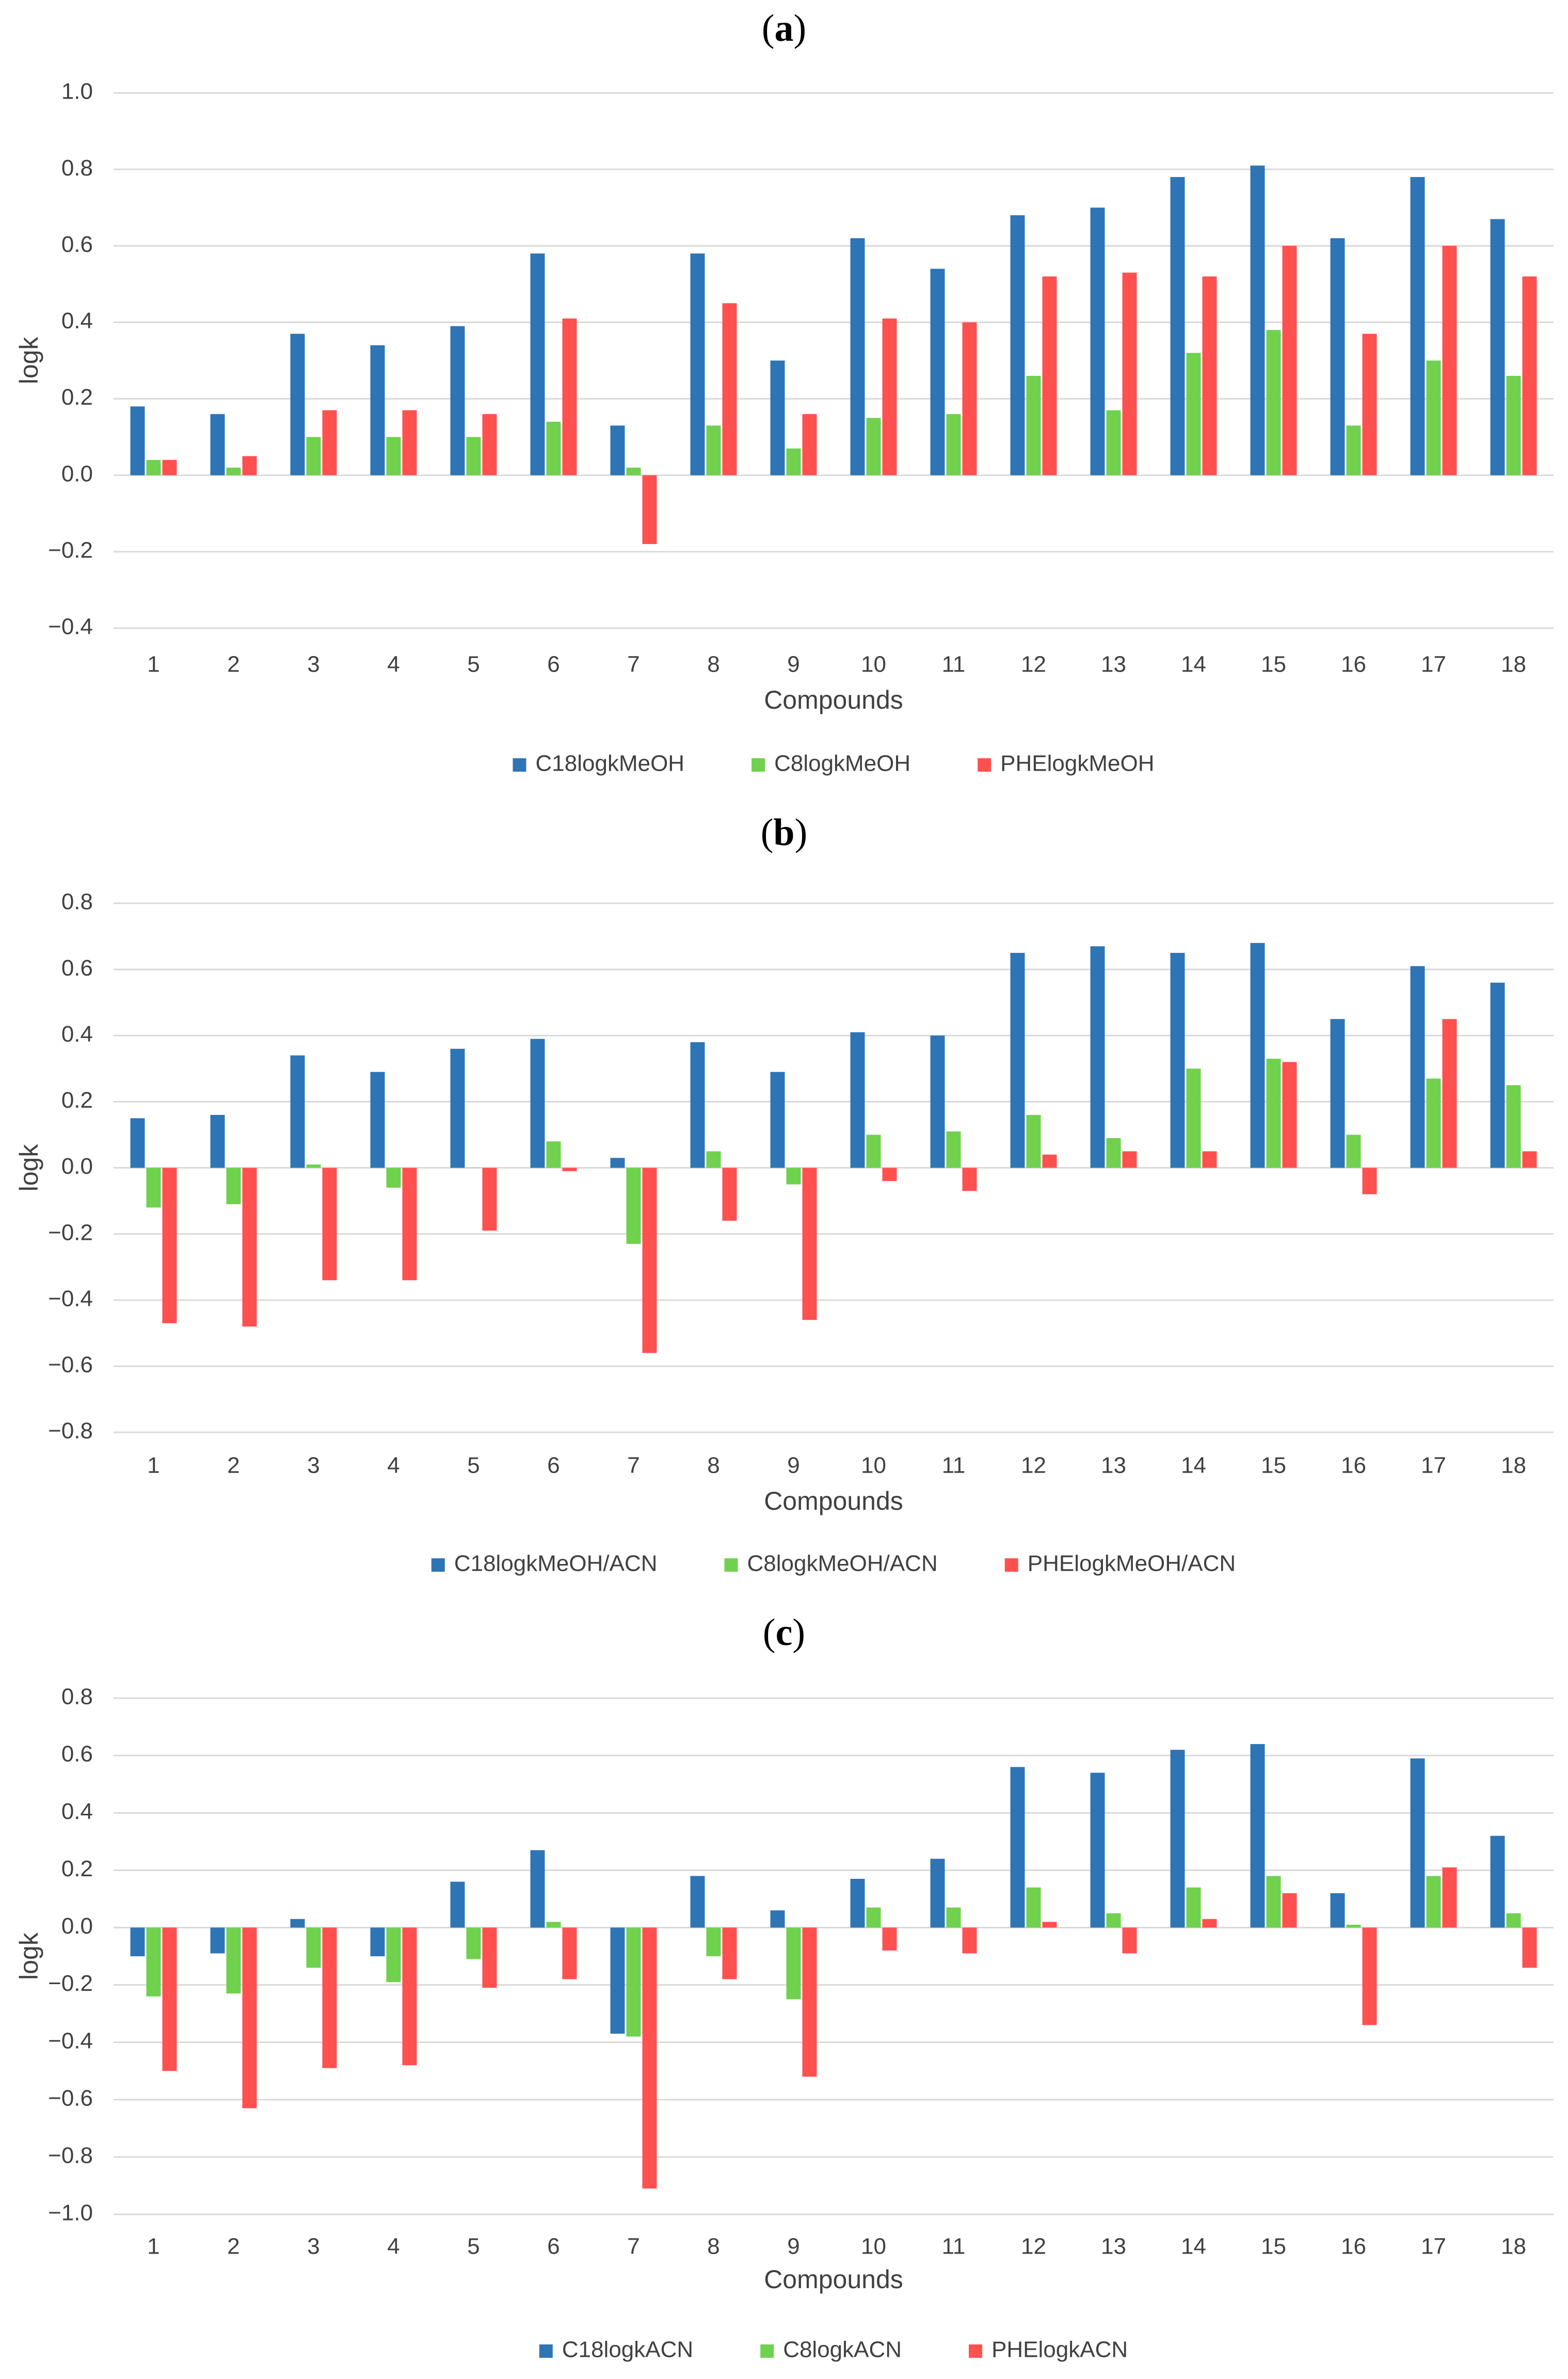  Describe the element at coordinates (153, 1466) in the screenshot. I see `x-tick-label: 1` at that location.